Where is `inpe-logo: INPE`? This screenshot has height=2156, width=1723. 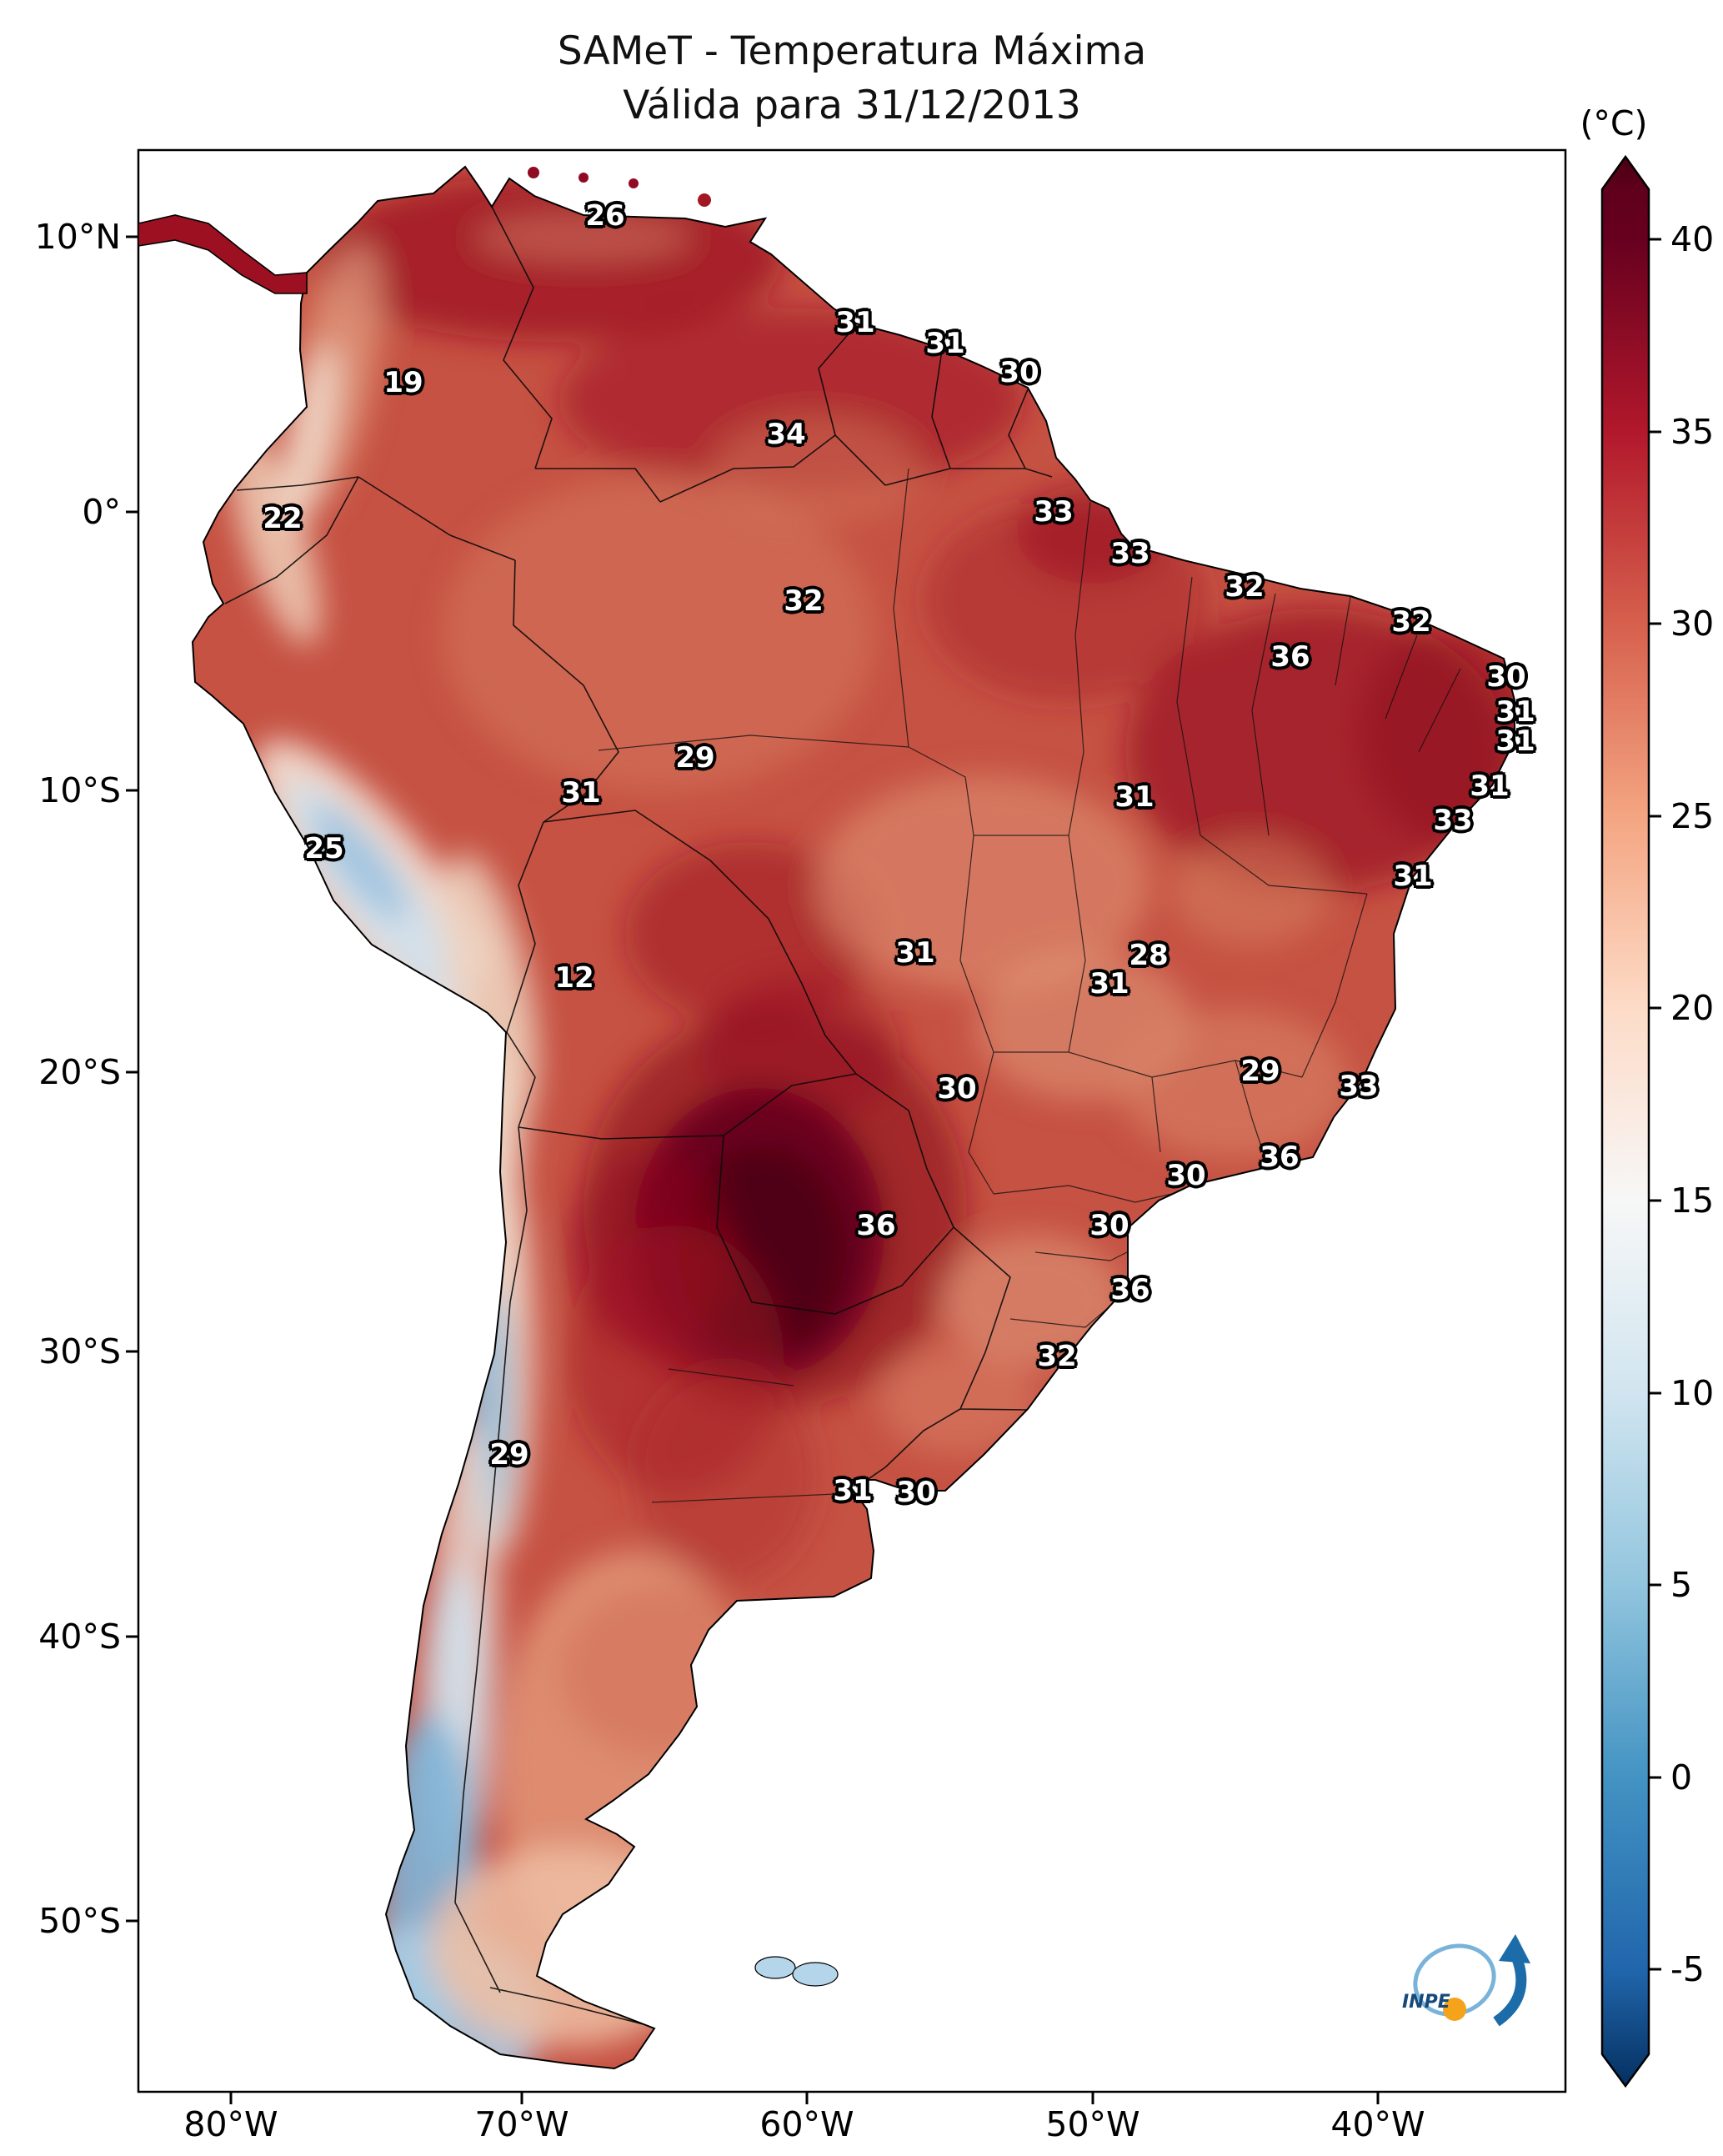 inpe-logo: INPE is located at coordinates (1466, 1980).